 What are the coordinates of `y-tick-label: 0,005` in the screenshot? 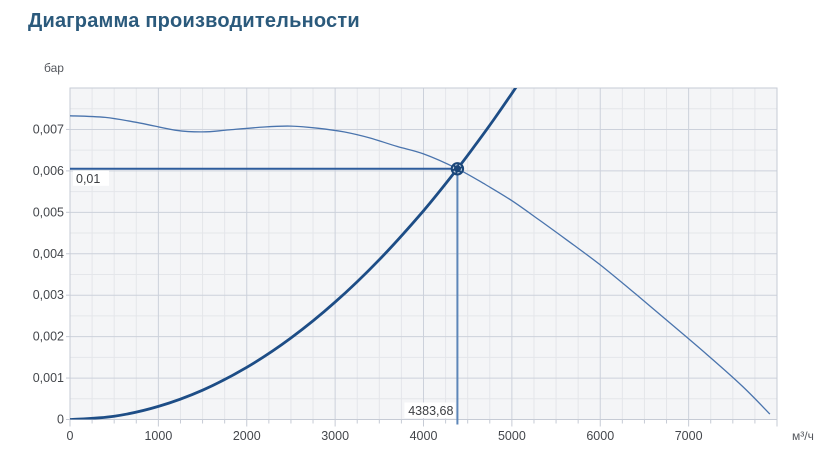 It's located at (48, 212).